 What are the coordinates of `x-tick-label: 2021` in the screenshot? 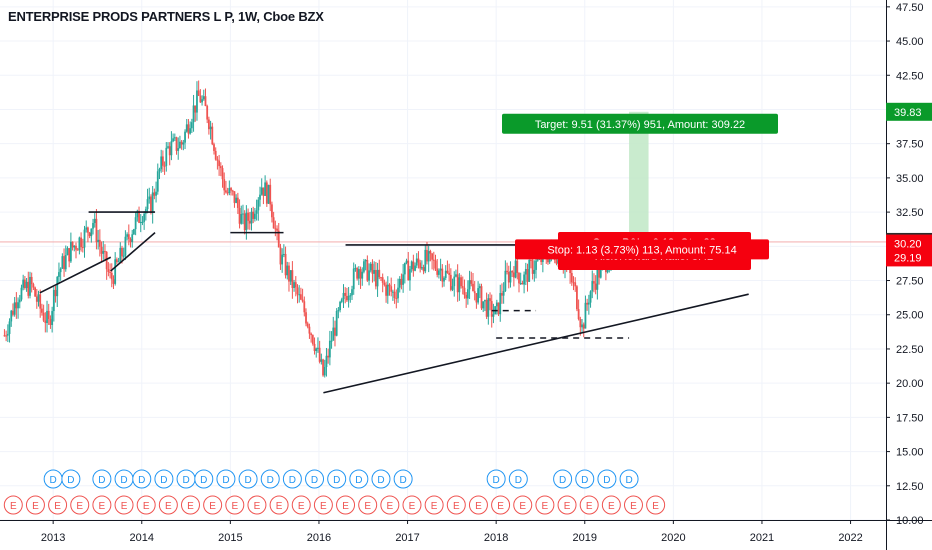 It's located at (762, 538).